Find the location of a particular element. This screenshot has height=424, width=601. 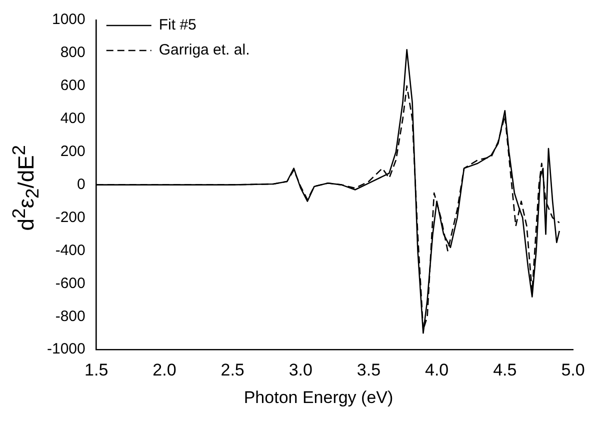

legend-label: Garriga et. al. is located at coordinates (204, 50).